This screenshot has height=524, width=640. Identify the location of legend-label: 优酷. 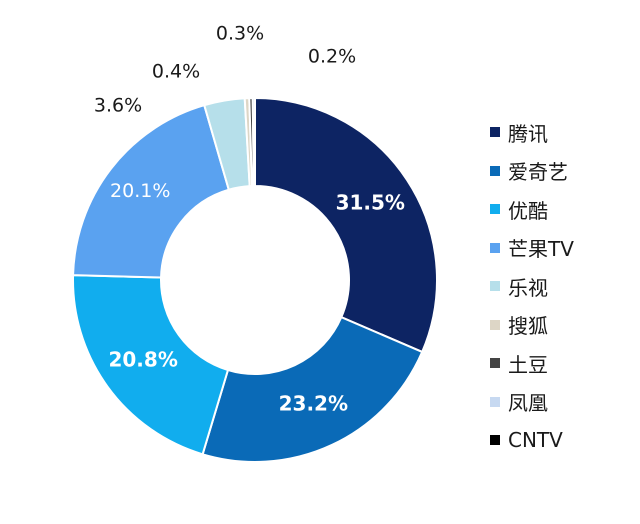
(528, 210).